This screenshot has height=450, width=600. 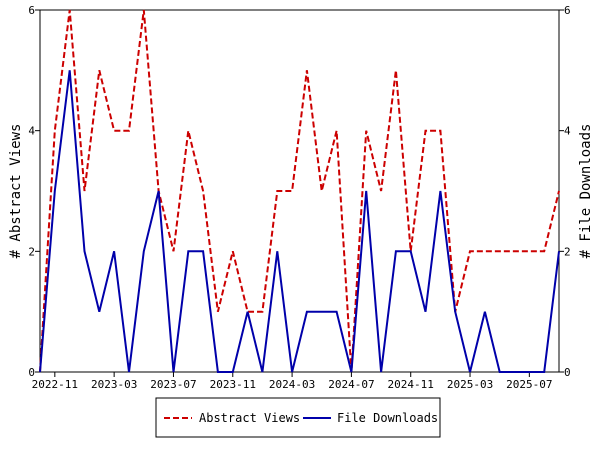 What do you see at coordinates (567, 251) in the screenshot?
I see `y-tick-label-right: 2` at bounding box center [567, 251].